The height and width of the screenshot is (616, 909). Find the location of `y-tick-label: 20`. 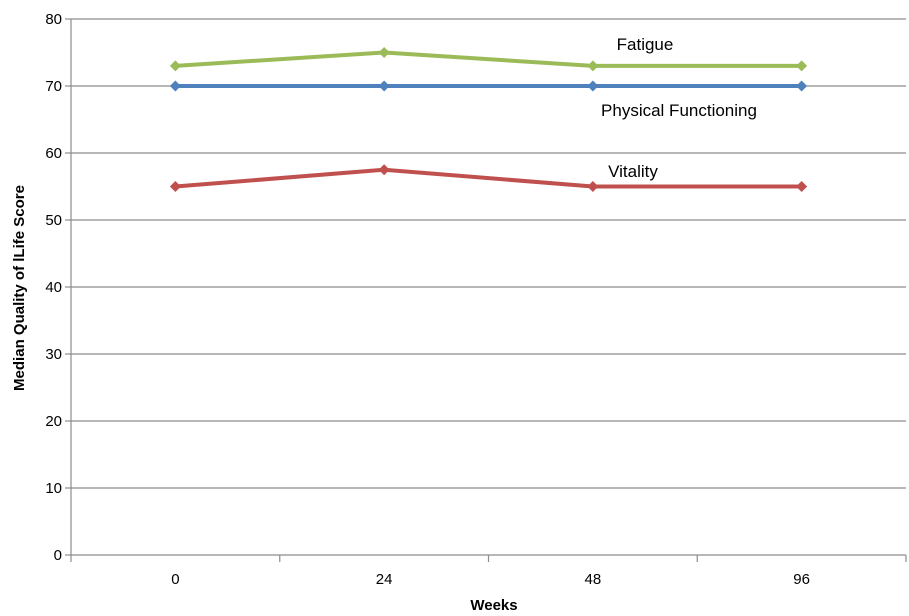

y-tick-label: 20 is located at coordinates (53, 421).